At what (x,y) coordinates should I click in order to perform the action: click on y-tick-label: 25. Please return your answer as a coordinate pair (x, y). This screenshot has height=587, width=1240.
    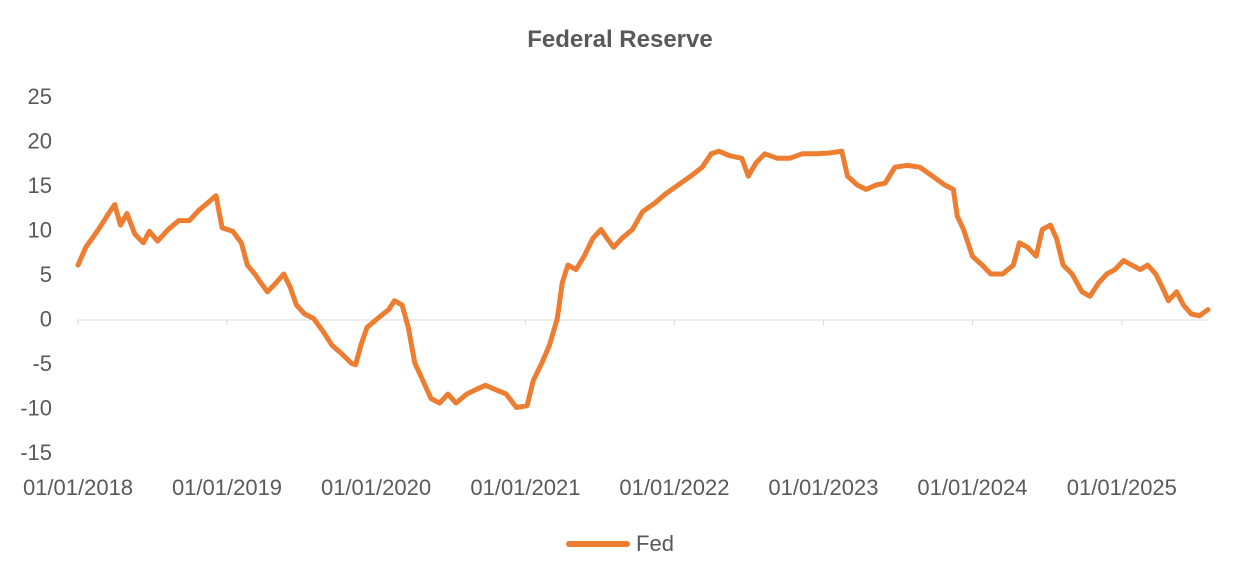
    Looking at the image, I should click on (40, 96).